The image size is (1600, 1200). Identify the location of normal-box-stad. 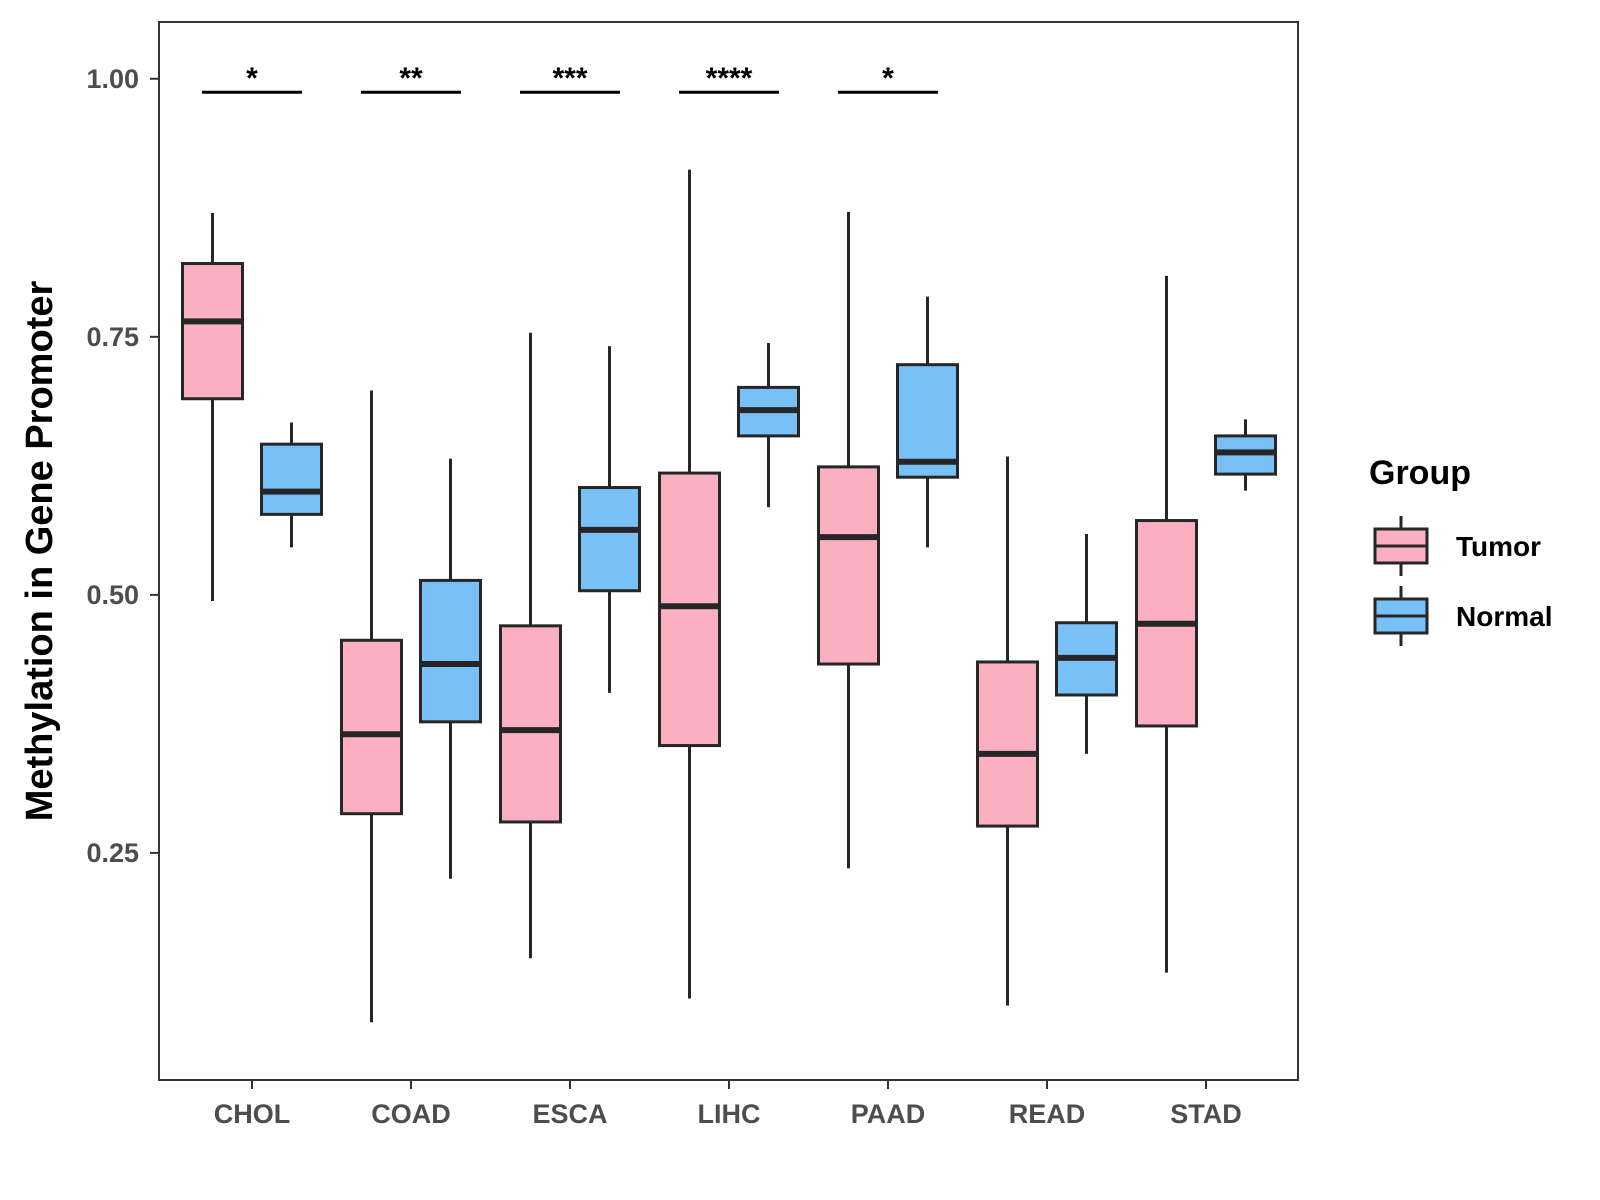
(1245, 455).